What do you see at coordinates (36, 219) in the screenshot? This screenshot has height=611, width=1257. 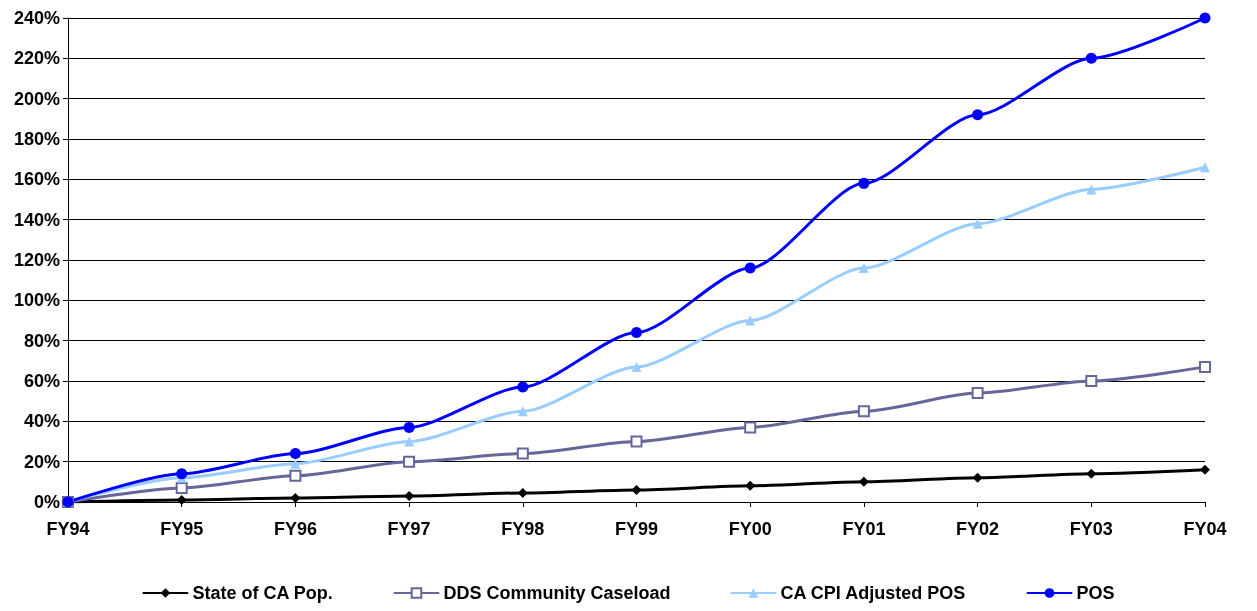 I see `y-tick-label: 140%` at bounding box center [36, 219].